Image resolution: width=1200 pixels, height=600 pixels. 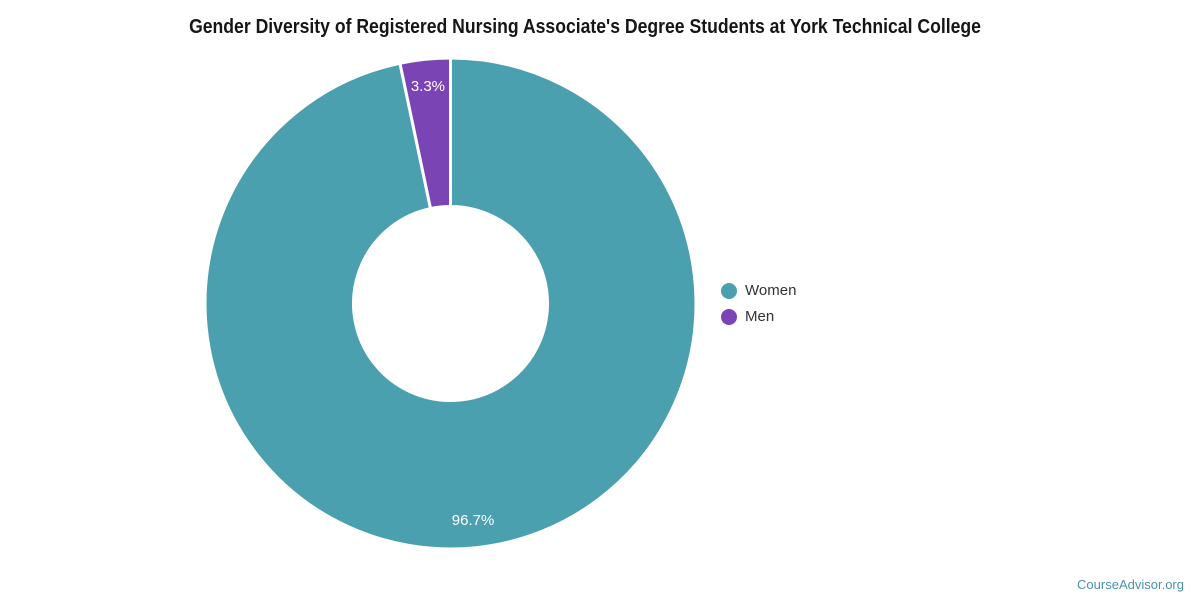 What do you see at coordinates (425, 133) in the screenshot?
I see `slice-men` at bounding box center [425, 133].